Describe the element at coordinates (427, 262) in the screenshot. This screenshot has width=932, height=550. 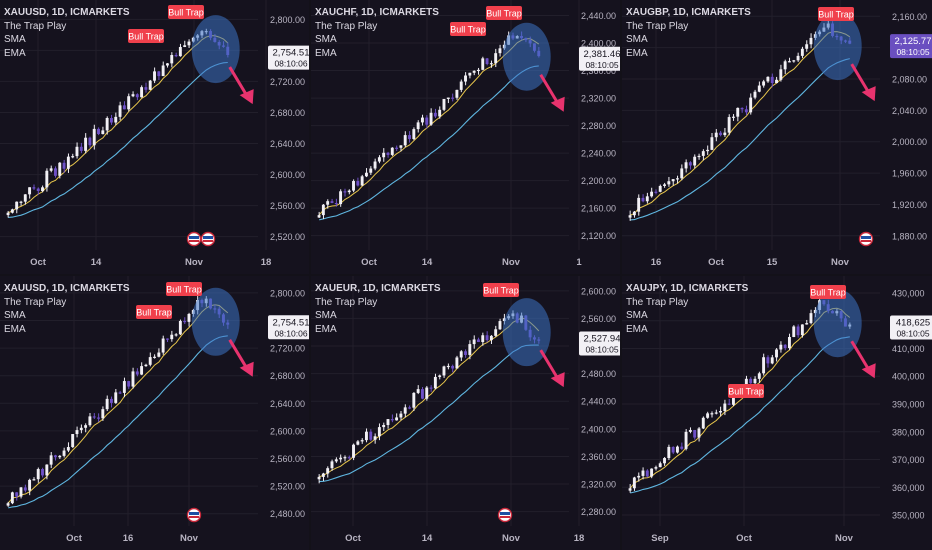
I see `x-tick-label: 14` at that location.